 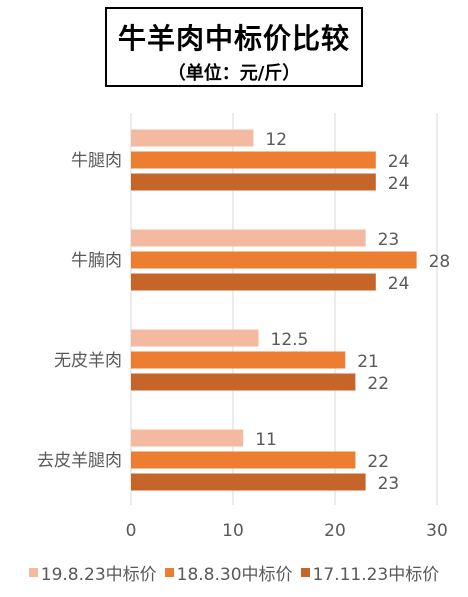 What do you see at coordinates (378, 384) in the screenshot?
I see `data-label-s2-c2: 22` at bounding box center [378, 384].